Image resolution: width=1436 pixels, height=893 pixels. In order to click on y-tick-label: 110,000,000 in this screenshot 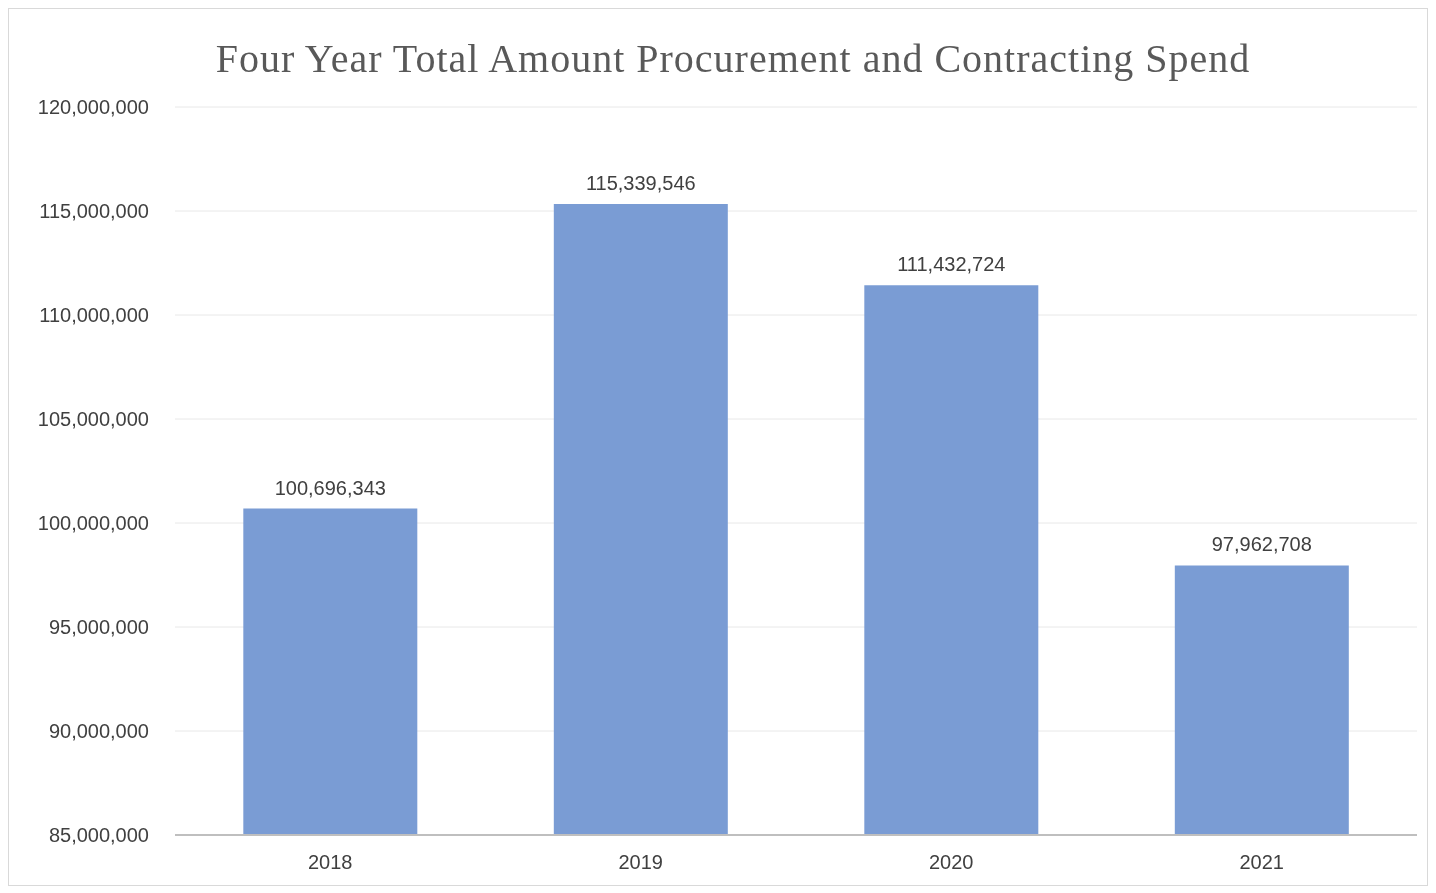, I will do `click(94, 315)`.